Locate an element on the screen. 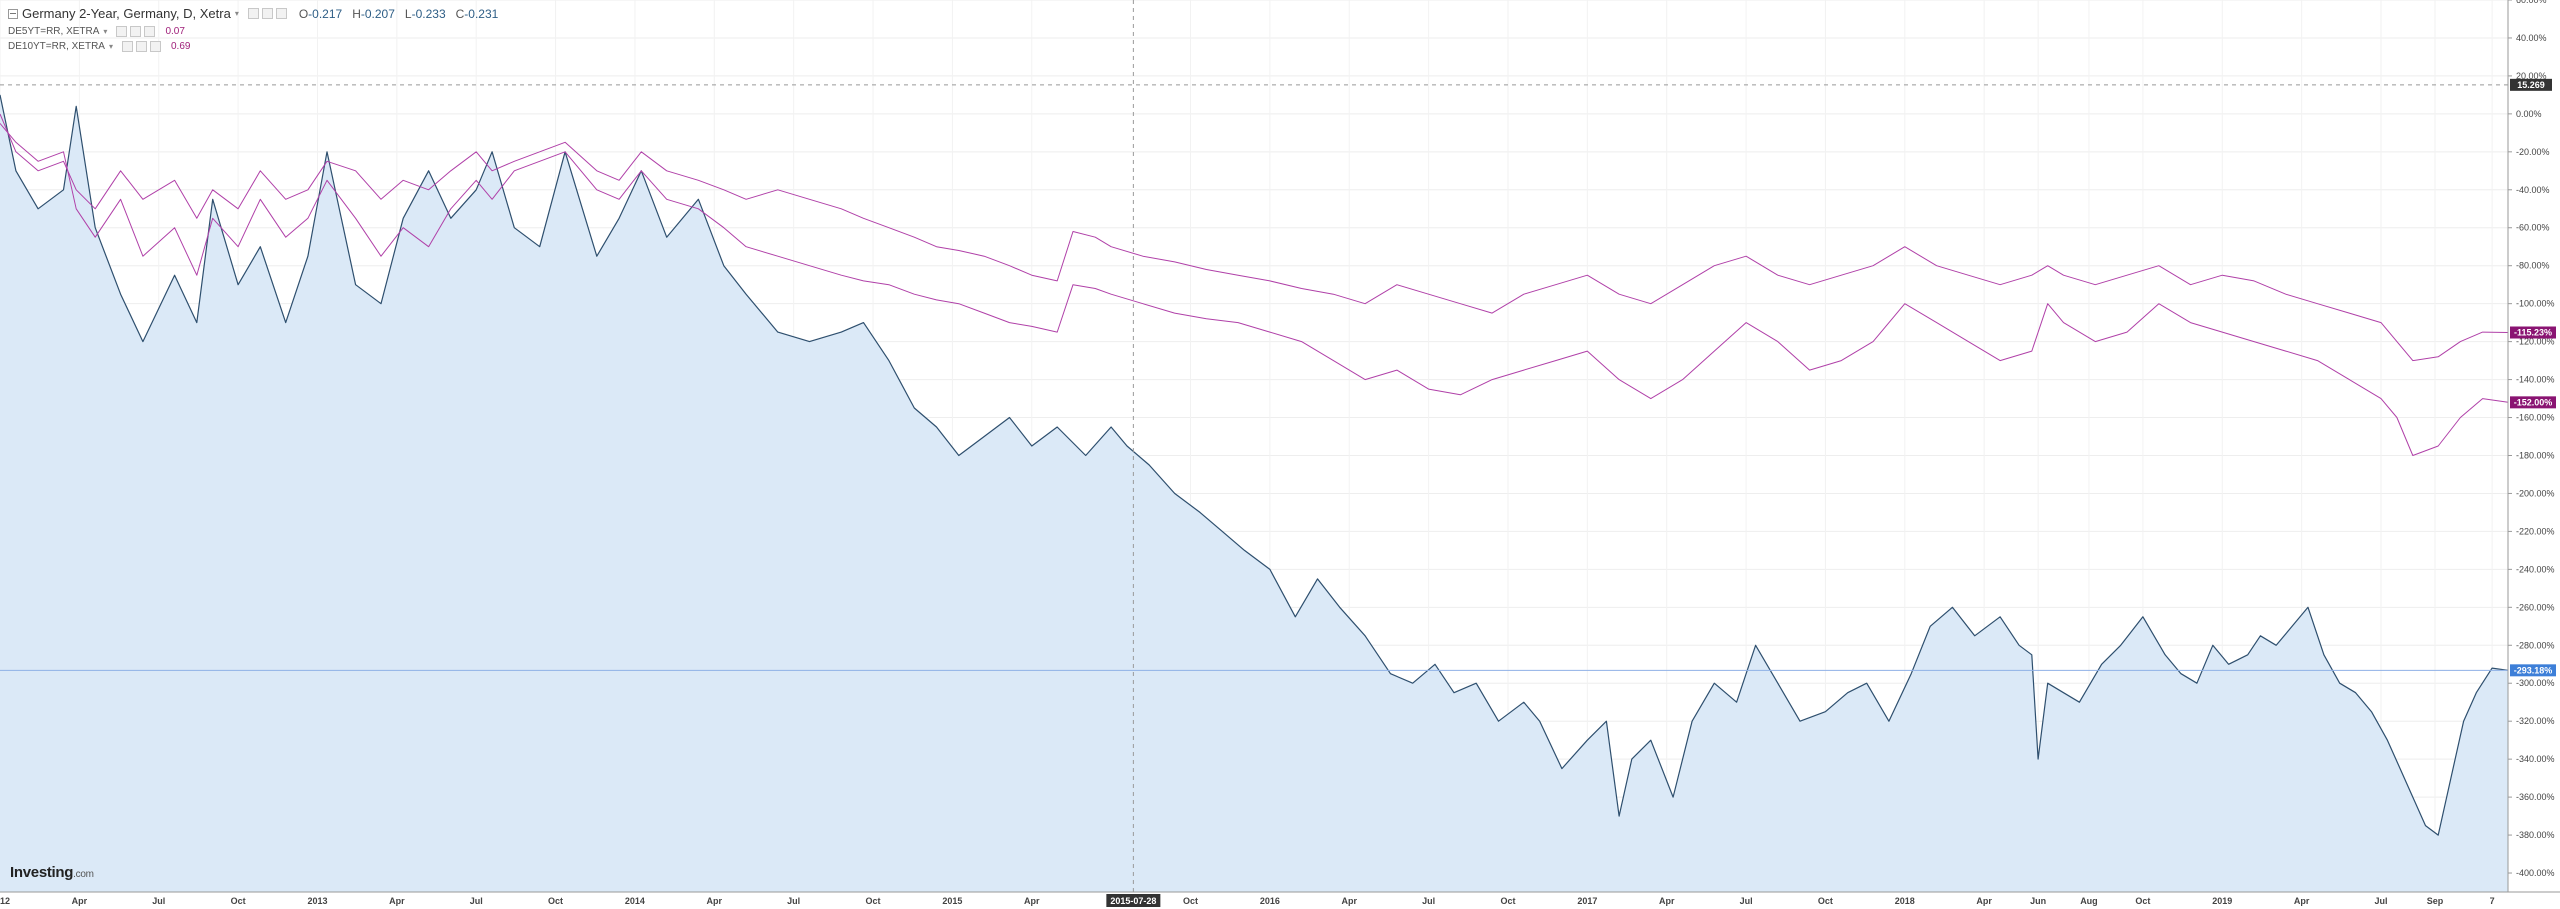 The width and height of the screenshot is (2560, 909). compare-value-5y: 0.07 is located at coordinates (175, 31).